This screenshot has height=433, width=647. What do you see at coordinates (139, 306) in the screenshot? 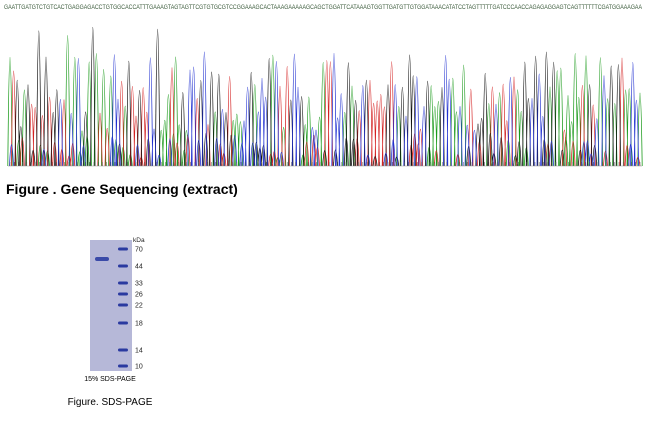
I see `marker-label: 22` at bounding box center [139, 306].